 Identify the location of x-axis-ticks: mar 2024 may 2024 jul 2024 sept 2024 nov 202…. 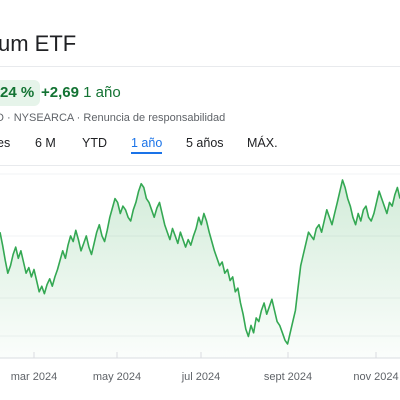
(205, 367).